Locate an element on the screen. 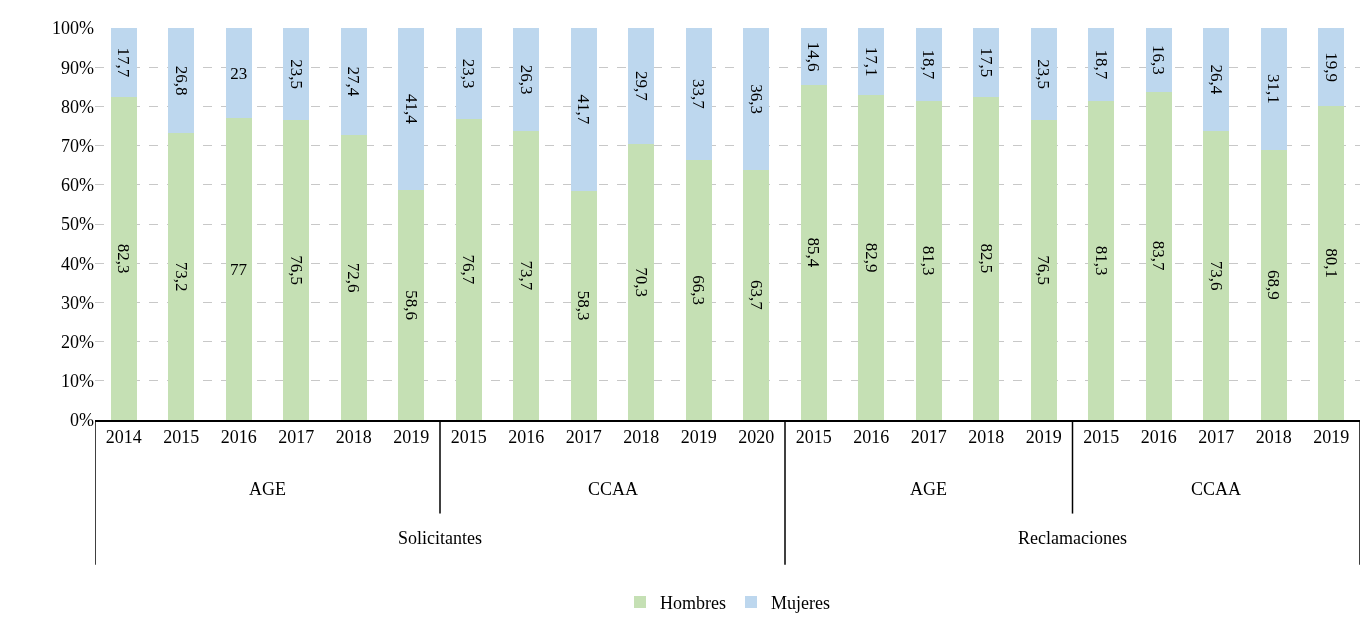  data-label: 26,3 is located at coordinates (526, 79).